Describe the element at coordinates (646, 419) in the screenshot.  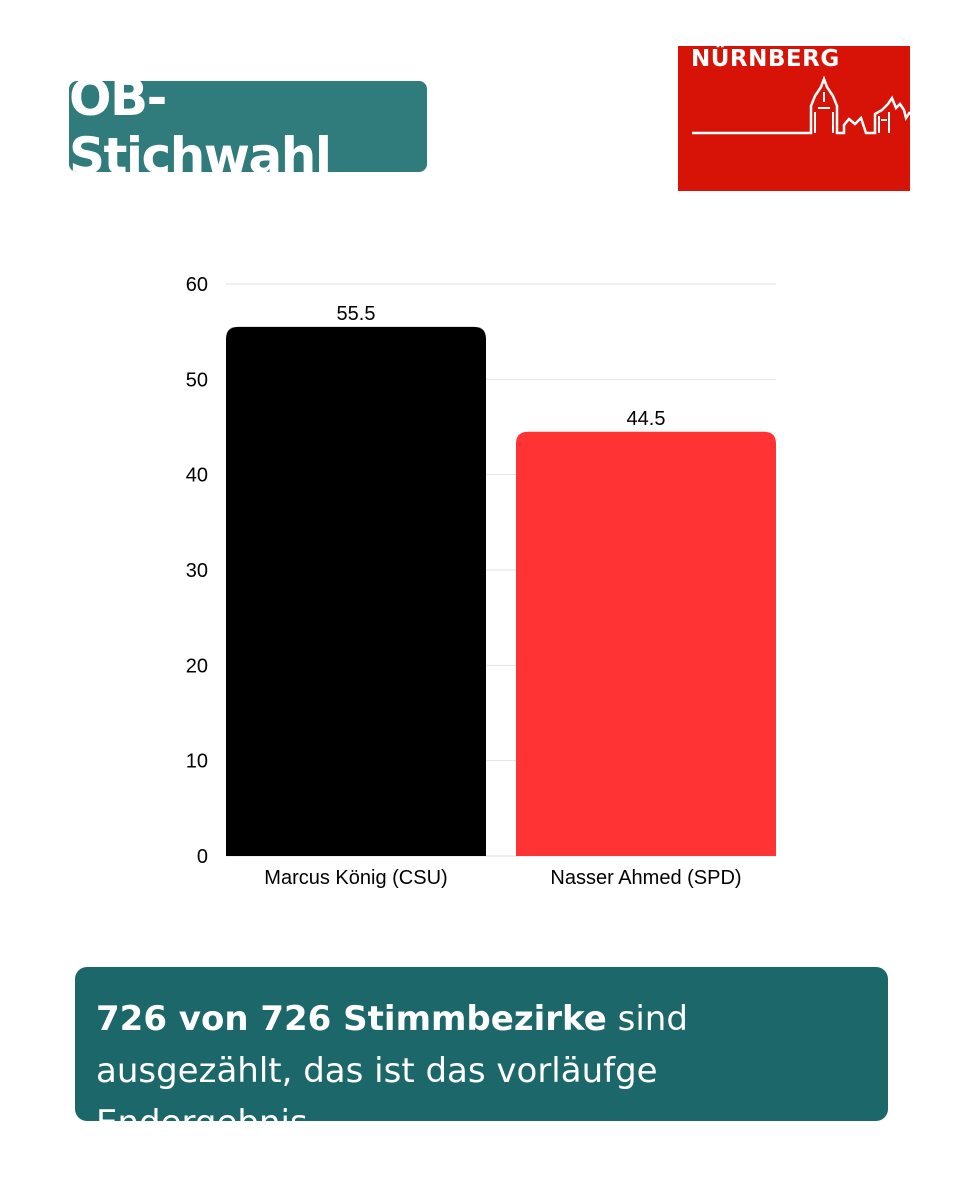
I see `data-label: 44.5` at that location.